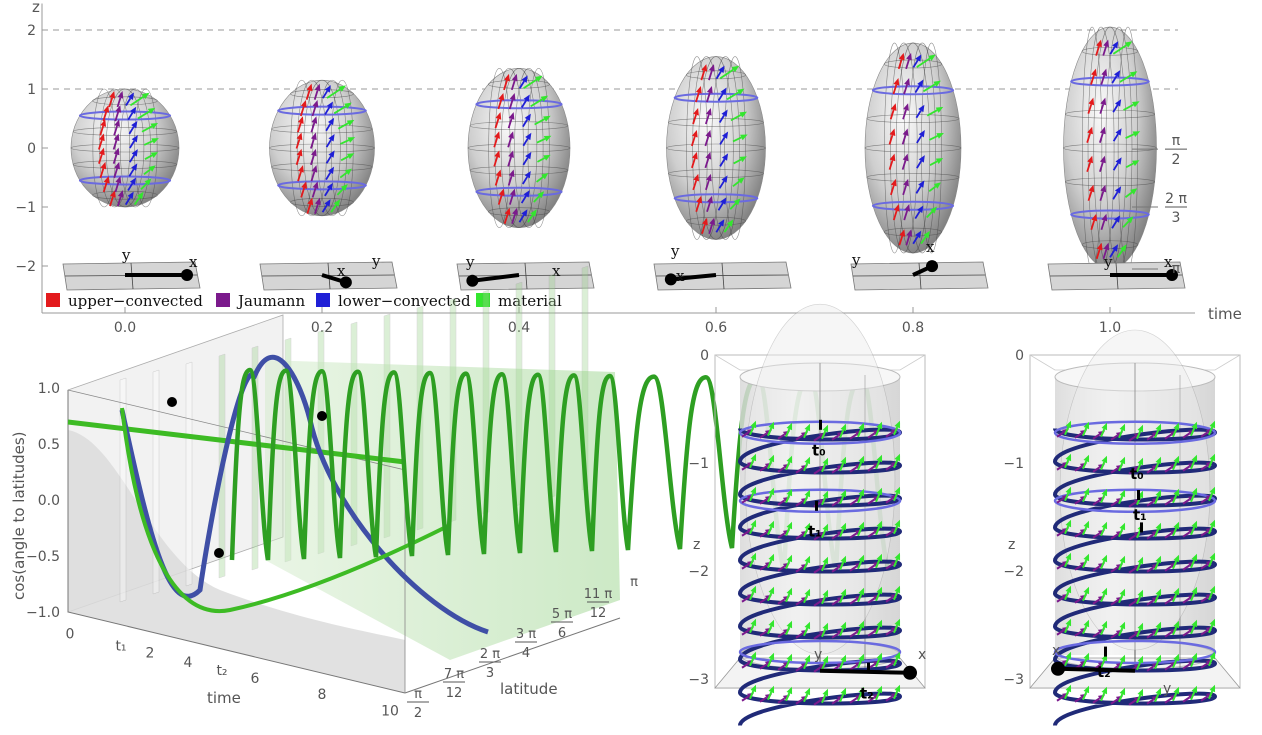  What do you see at coordinates (519, 328) in the screenshot?
I see `x-tick-label: 0.4` at bounding box center [519, 328].